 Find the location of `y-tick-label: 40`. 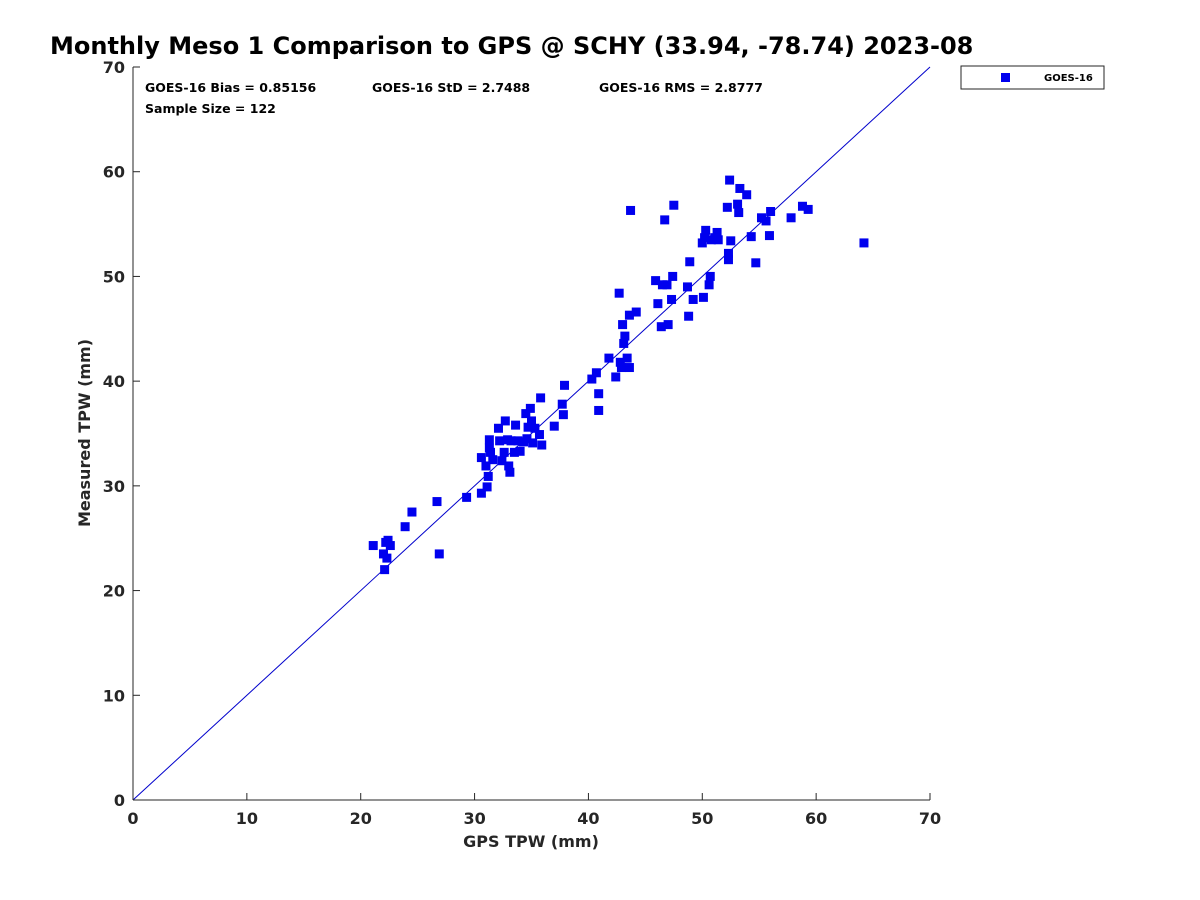

y-tick-label: 40 is located at coordinates (114, 381).